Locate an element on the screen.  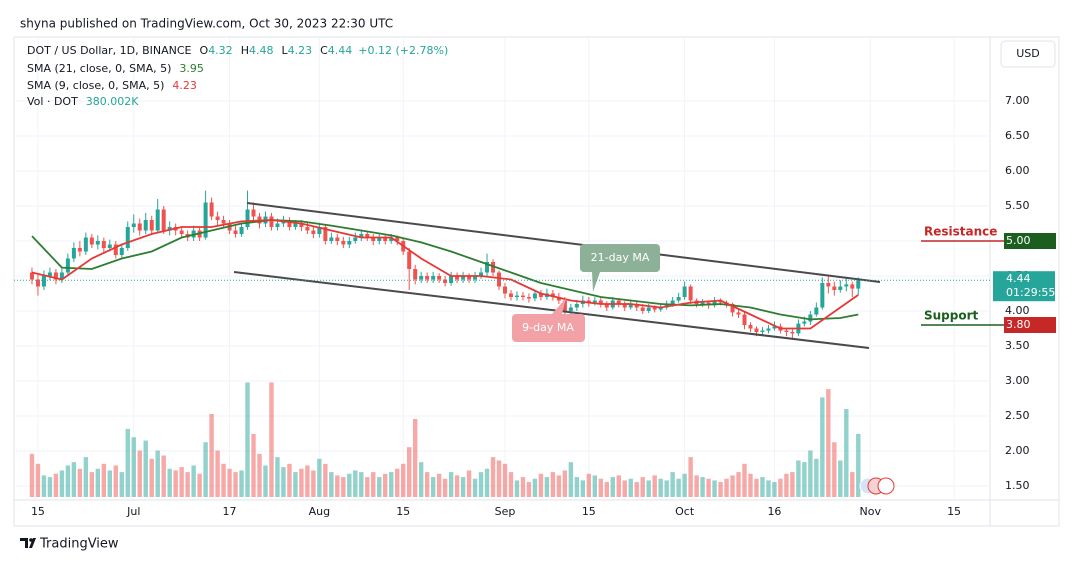
x-tick-label: Nov is located at coordinates (871, 511).